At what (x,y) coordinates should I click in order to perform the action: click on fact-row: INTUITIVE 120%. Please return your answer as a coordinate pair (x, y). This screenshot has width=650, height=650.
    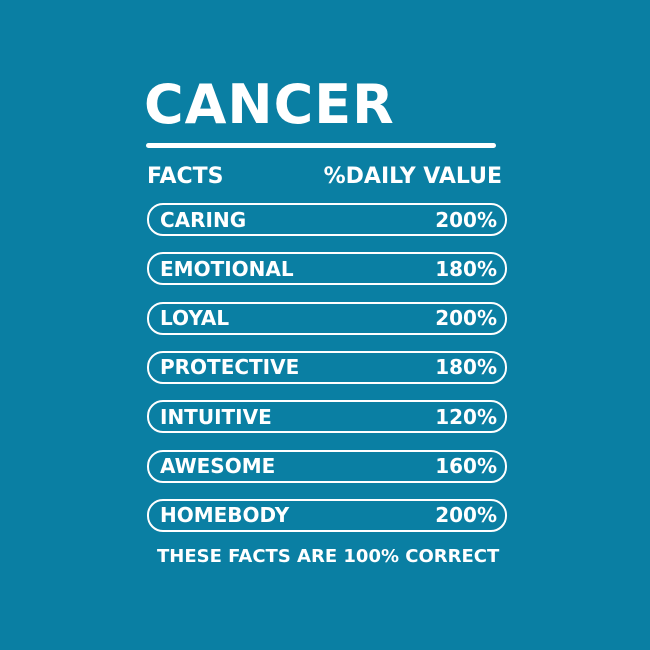
    Looking at the image, I should click on (327, 417).